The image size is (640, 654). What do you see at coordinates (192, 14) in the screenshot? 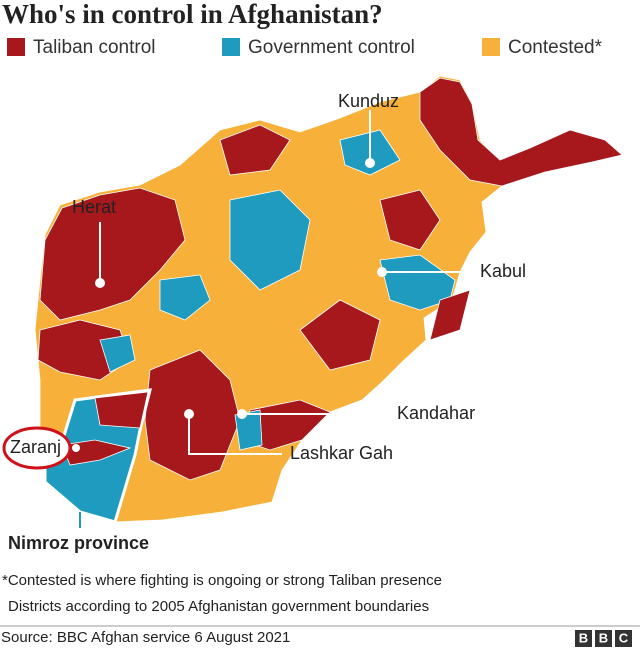
I see `title: Who's in control in Afghanistan?` at bounding box center [192, 14].